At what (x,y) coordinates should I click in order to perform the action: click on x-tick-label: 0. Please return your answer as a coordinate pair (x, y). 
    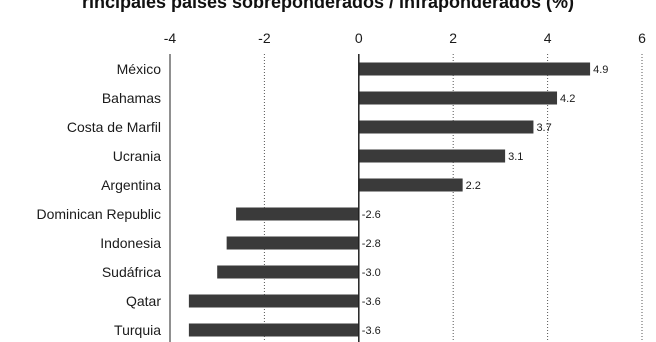
    Looking at the image, I should click on (359, 38).